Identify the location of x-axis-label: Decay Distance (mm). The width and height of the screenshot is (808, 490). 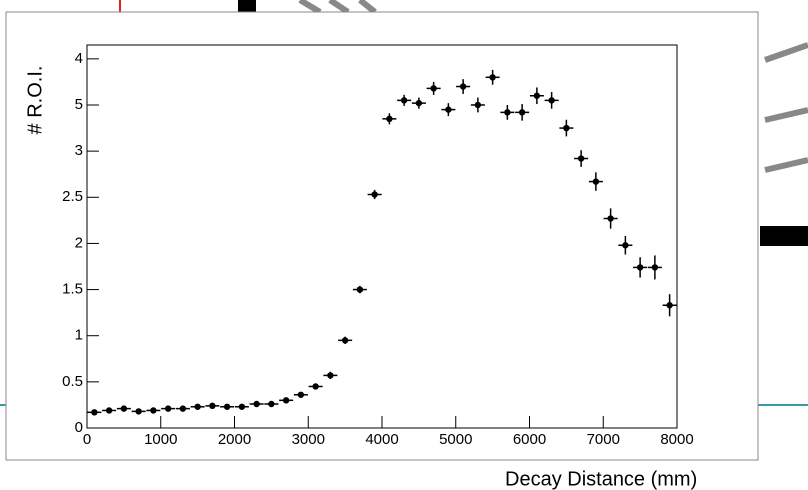
(601, 479).